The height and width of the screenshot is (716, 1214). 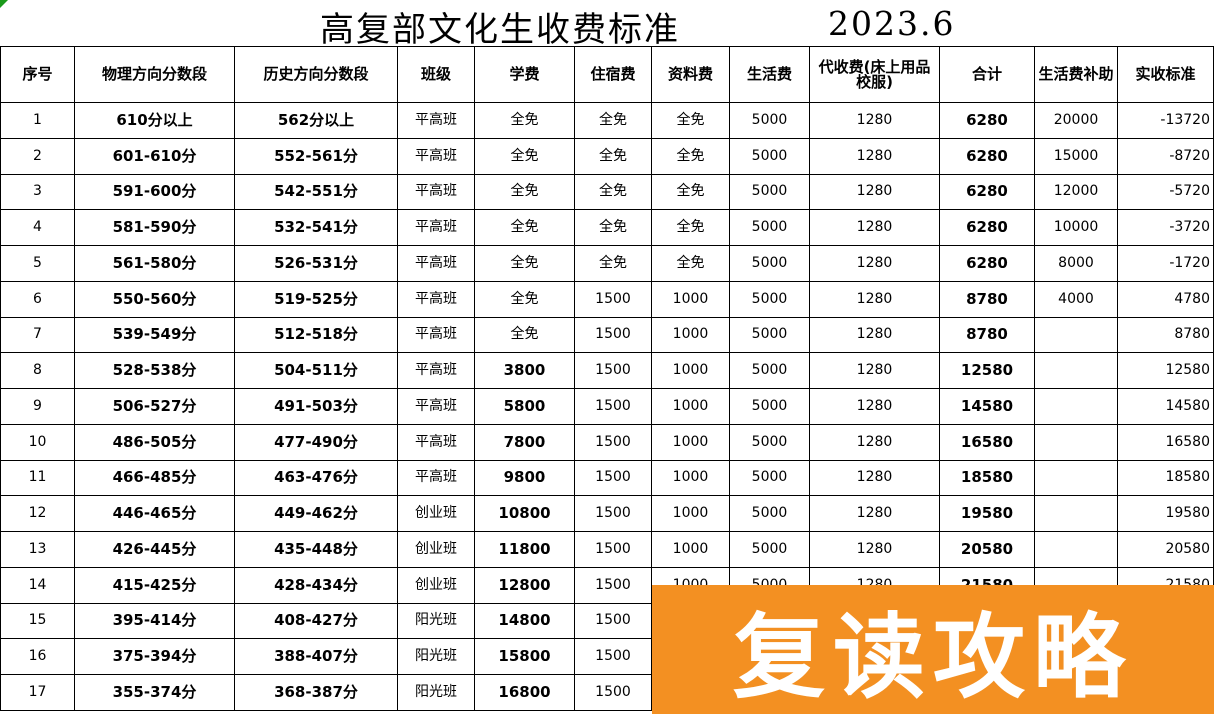 I want to click on table-cell: 8780, so click(x=987, y=299).